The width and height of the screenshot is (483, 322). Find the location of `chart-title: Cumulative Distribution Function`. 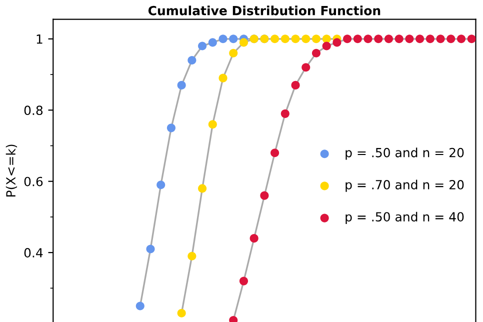

chart-title: Cumulative Distribution Function is located at coordinates (264, 11).